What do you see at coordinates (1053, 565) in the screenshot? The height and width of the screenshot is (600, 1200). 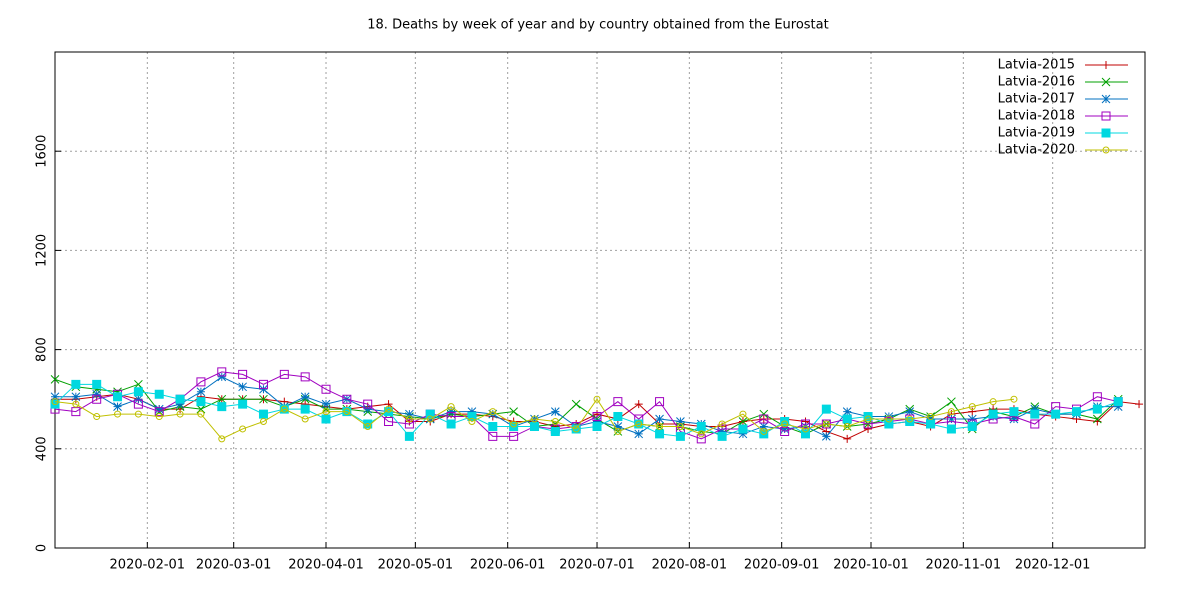 I see `x-tick-label: 2020-12-01` at bounding box center [1053, 565].